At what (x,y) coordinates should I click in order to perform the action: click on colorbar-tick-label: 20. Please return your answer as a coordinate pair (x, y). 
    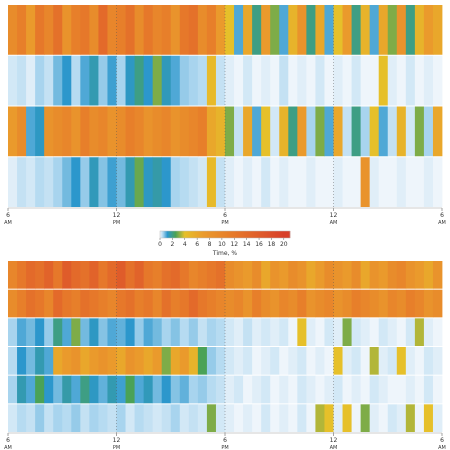
    Looking at the image, I should click on (284, 244).